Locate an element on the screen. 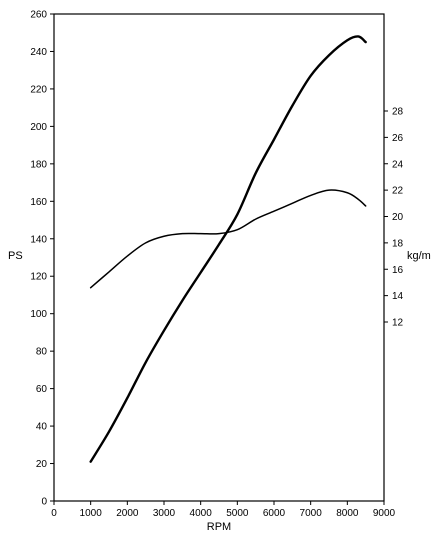 The height and width of the screenshot is (534, 443). y2-tick-label: 14 is located at coordinates (398, 296).